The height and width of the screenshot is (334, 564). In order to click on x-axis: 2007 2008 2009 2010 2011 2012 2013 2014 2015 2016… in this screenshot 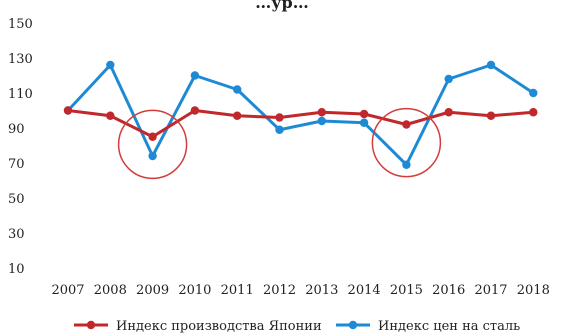, I will do `click(300, 290)`.